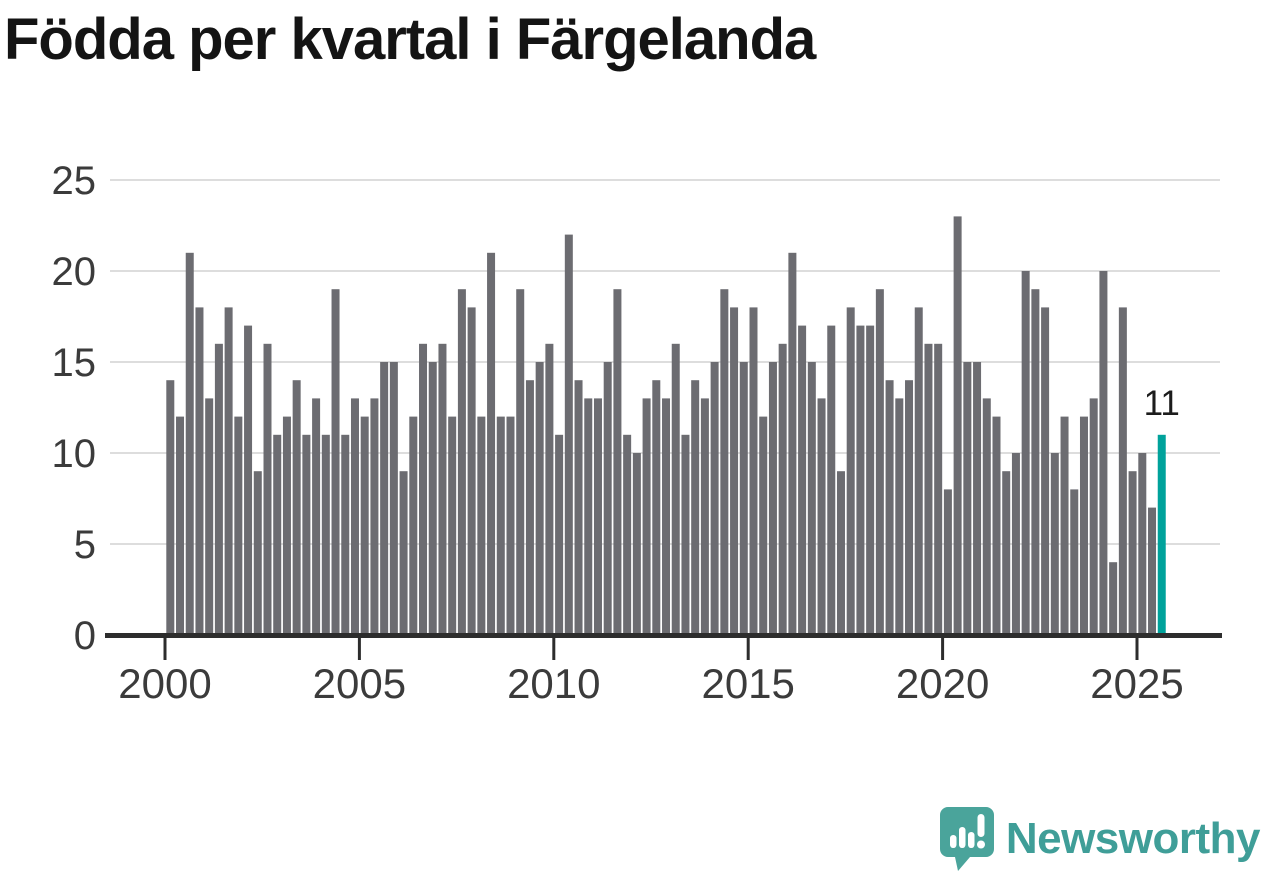  I want to click on newsworthy-logo-icon, so click(966, 839).